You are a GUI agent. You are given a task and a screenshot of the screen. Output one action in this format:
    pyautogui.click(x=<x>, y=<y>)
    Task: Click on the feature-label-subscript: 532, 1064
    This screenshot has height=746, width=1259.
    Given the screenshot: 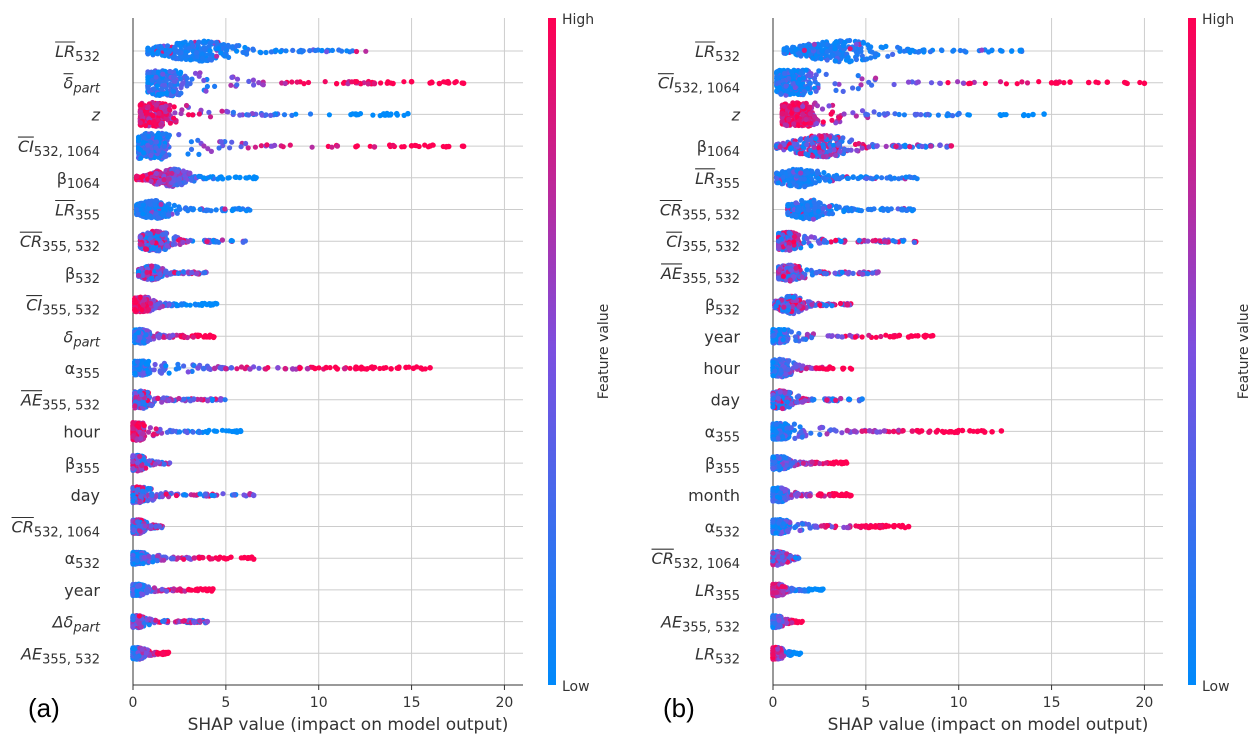 What is the action you would take?
    pyautogui.click(x=67, y=533)
    